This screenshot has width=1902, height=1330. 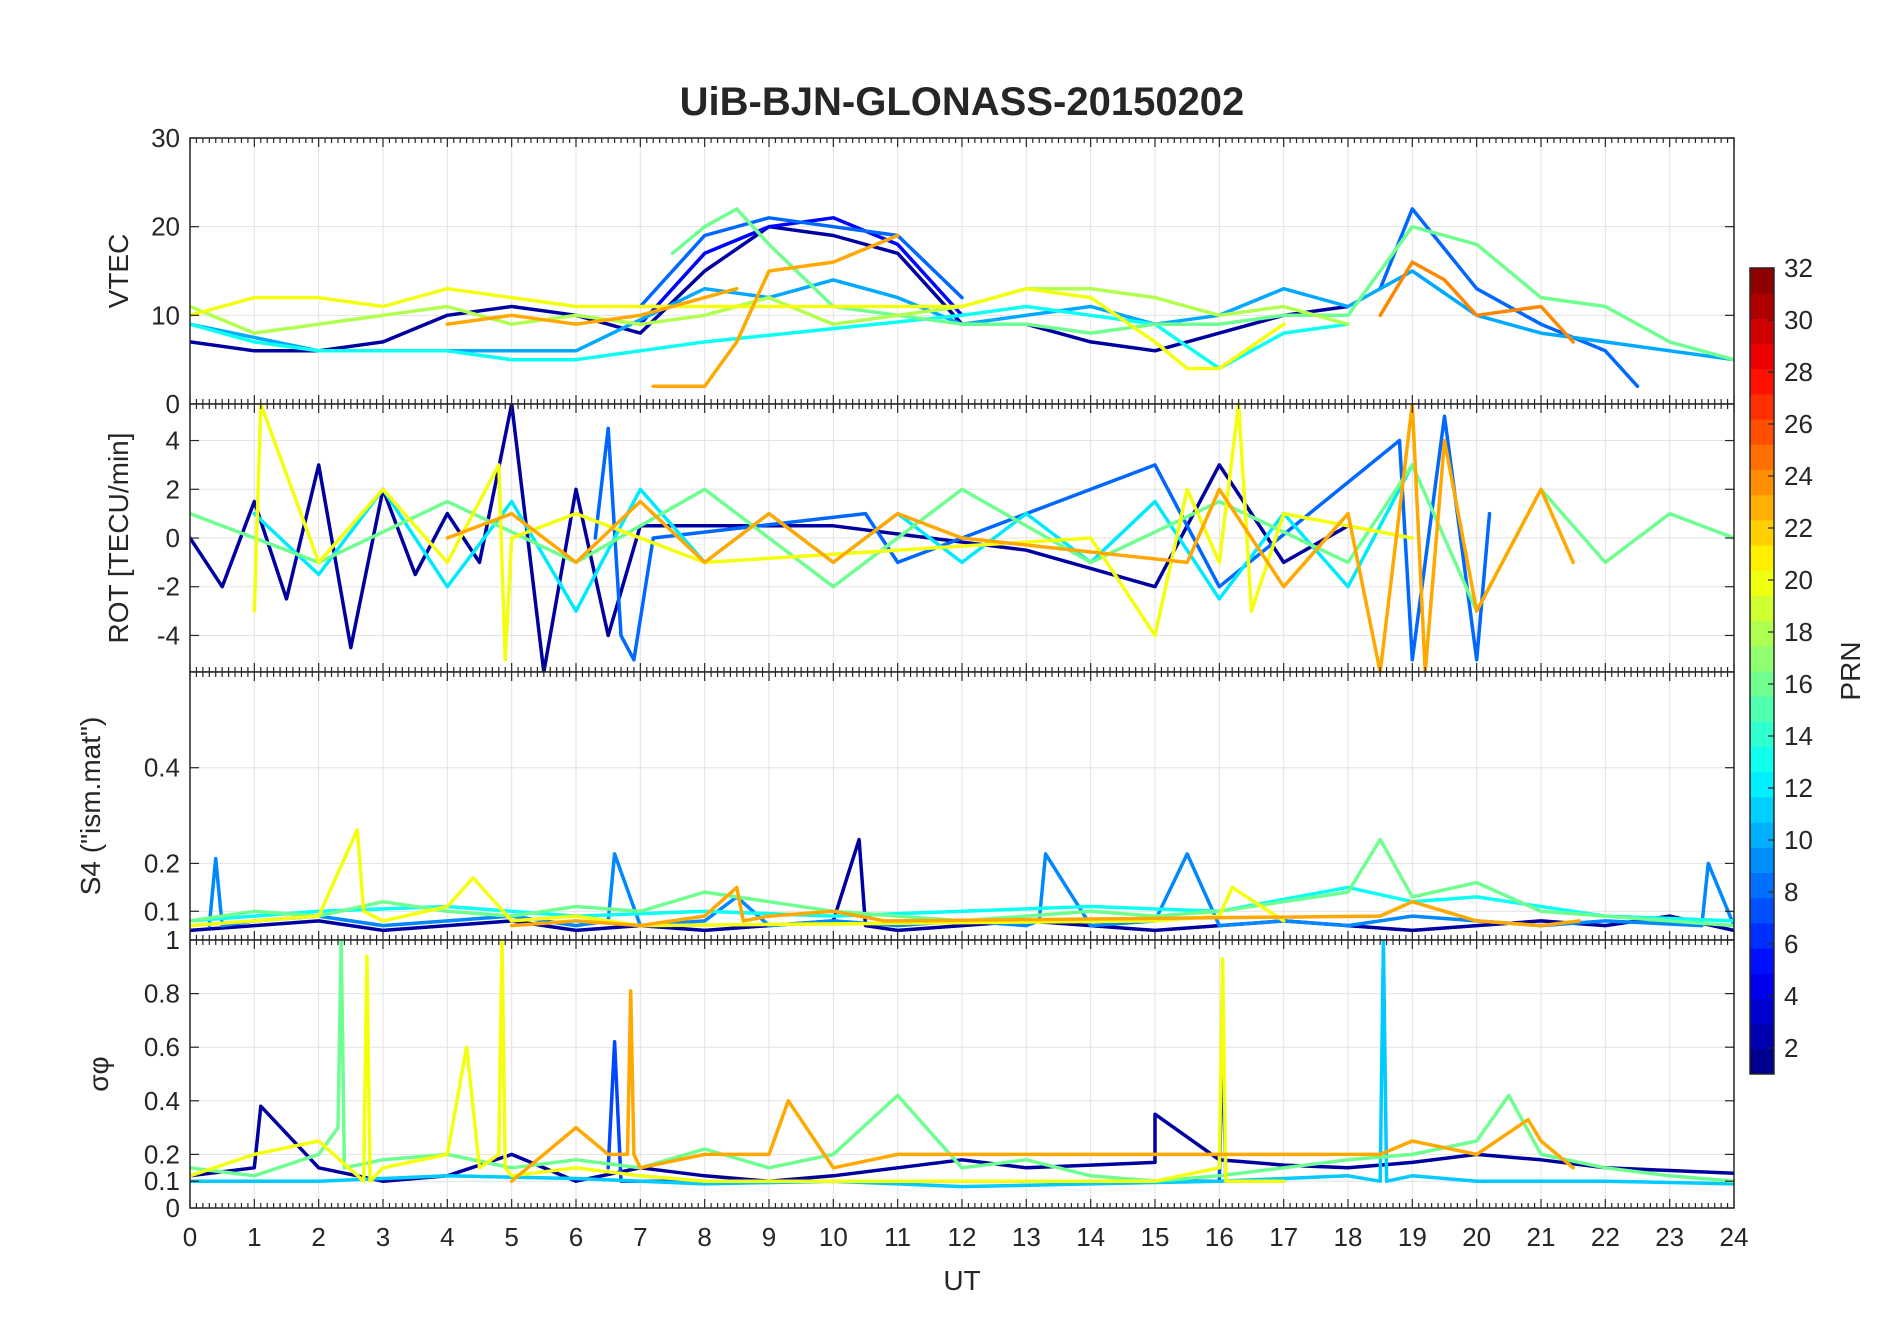 What do you see at coordinates (173, 940) in the screenshot?
I see `y-tick-label: 1` at bounding box center [173, 940].